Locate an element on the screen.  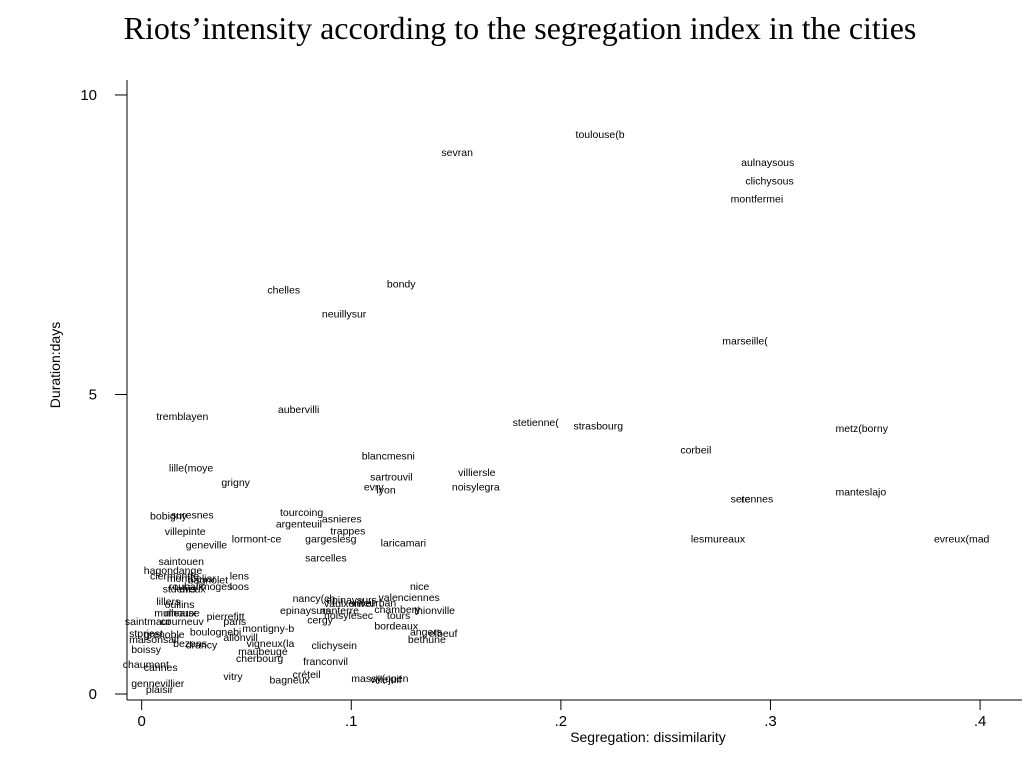
point-label: dreux is located at coordinates (192, 590).